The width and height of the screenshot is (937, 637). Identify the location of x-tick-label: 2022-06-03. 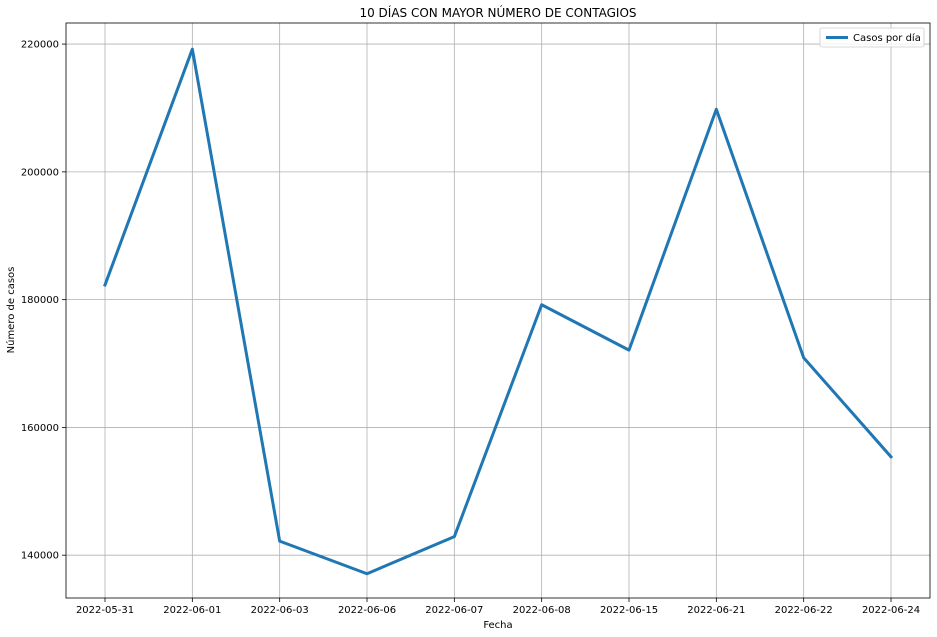
(280, 610).